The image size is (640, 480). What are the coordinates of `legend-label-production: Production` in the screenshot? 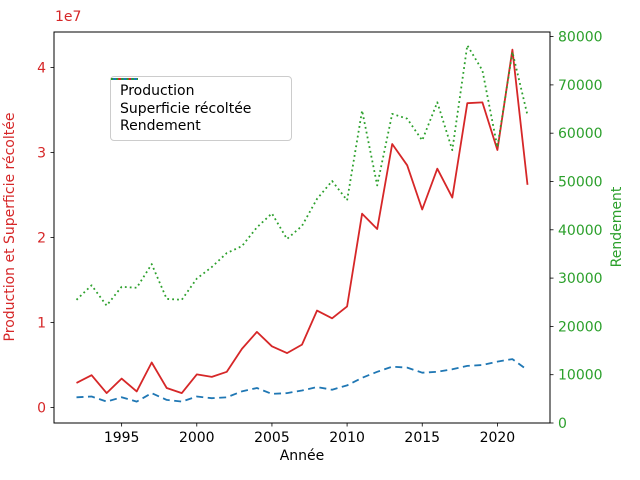 It's located at (157, 90).